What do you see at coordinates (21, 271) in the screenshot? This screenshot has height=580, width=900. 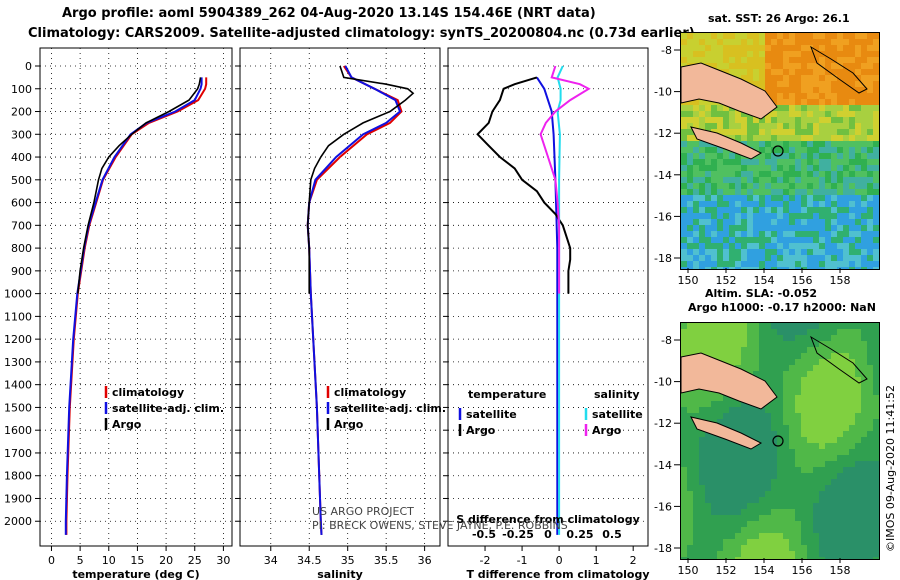 I see `depth-tick-label: 900` at bounding box center [21, 271].